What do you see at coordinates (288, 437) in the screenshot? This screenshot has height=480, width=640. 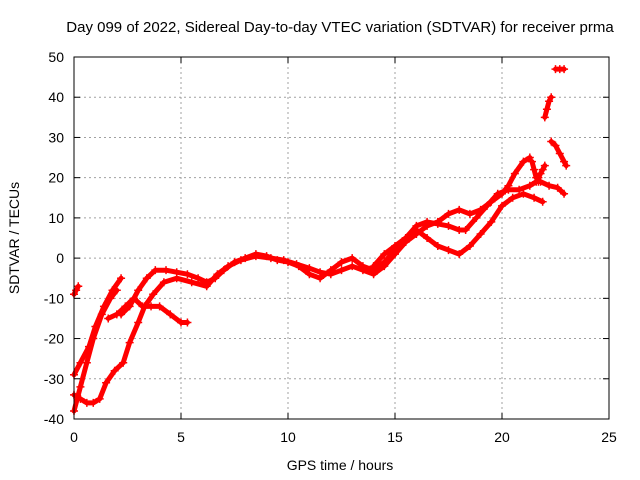 I see `x-tick-label: 10` at bounding box center [288, 437].